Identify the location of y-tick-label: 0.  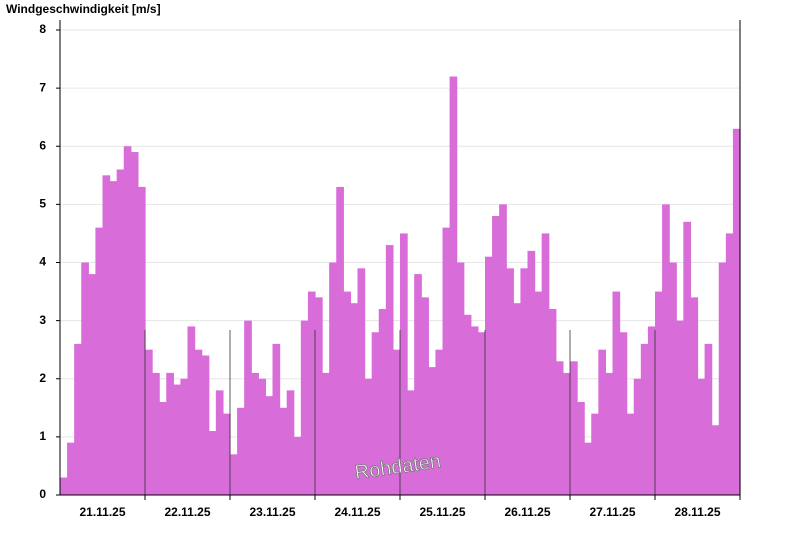
(42, 494).